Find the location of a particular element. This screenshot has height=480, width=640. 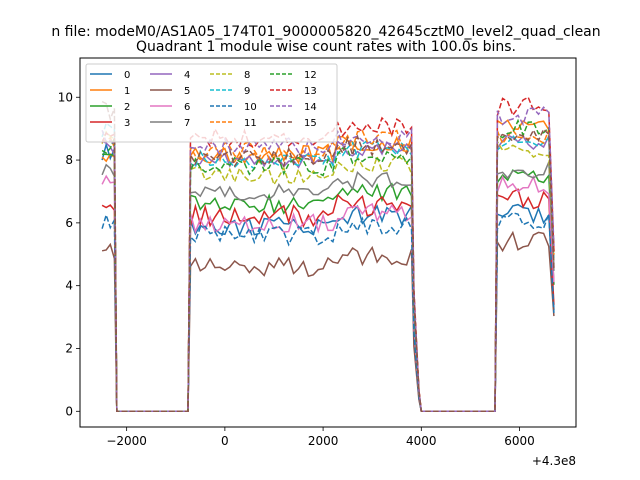

x-axis-offset-text: +4.3e8 is located at coordinates (554, 461).